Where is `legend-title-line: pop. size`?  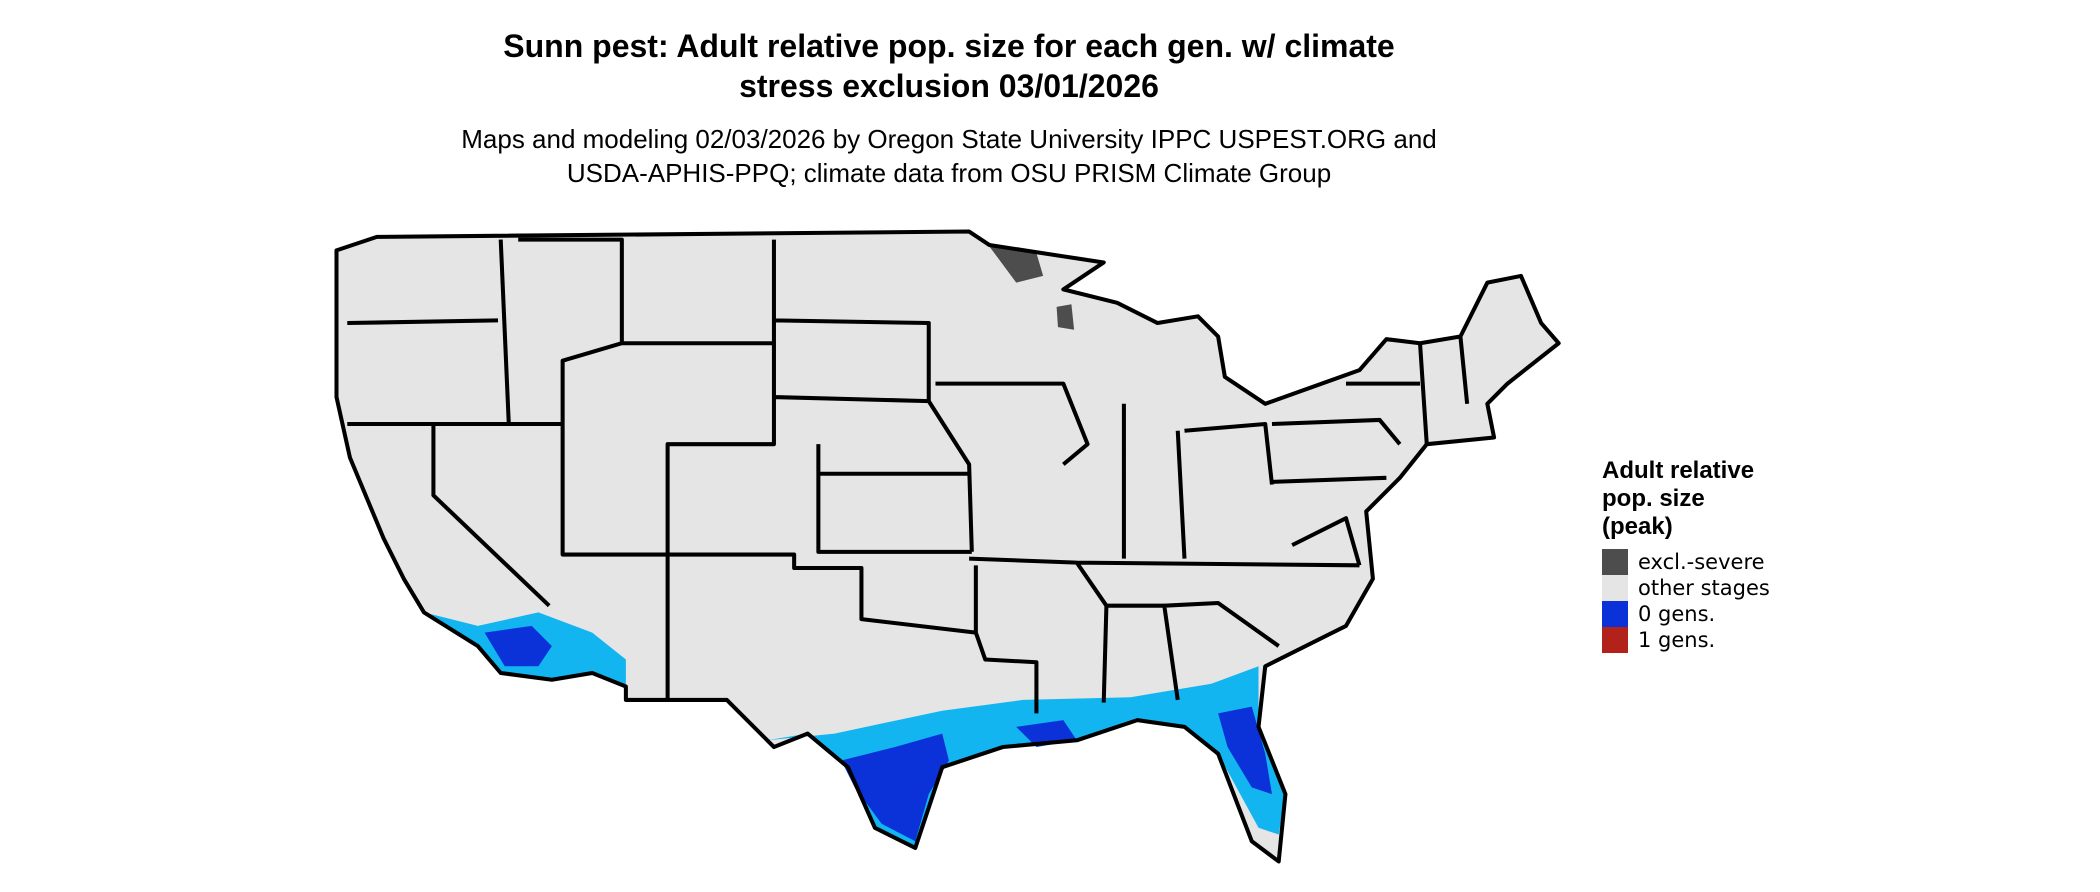 legend-title-line: pop. size is located at coordinates (1653, 498).